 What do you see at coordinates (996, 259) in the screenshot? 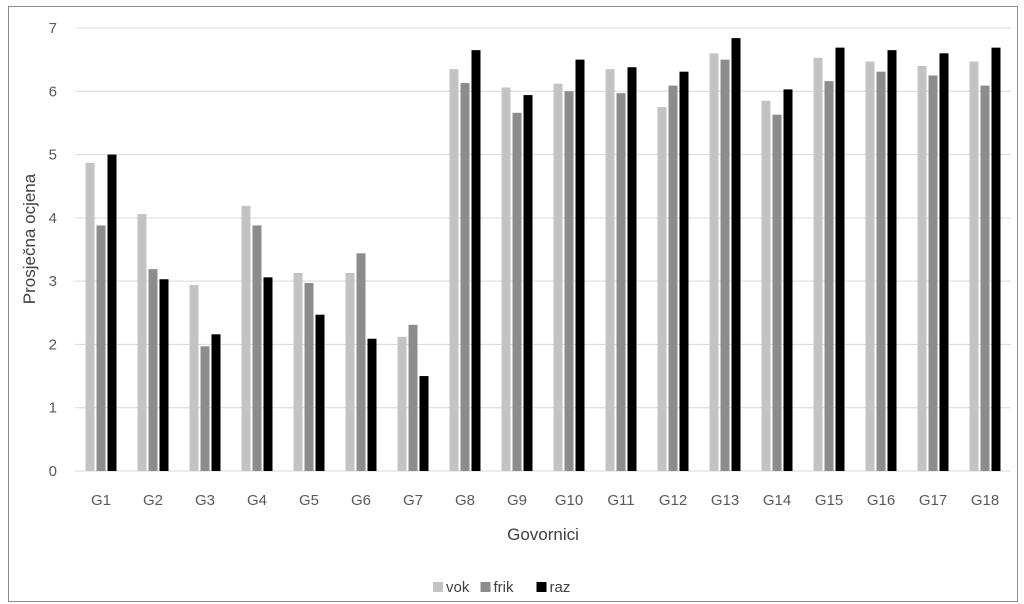
I see `bar-raz-G18` at bounding box center [996, 259].